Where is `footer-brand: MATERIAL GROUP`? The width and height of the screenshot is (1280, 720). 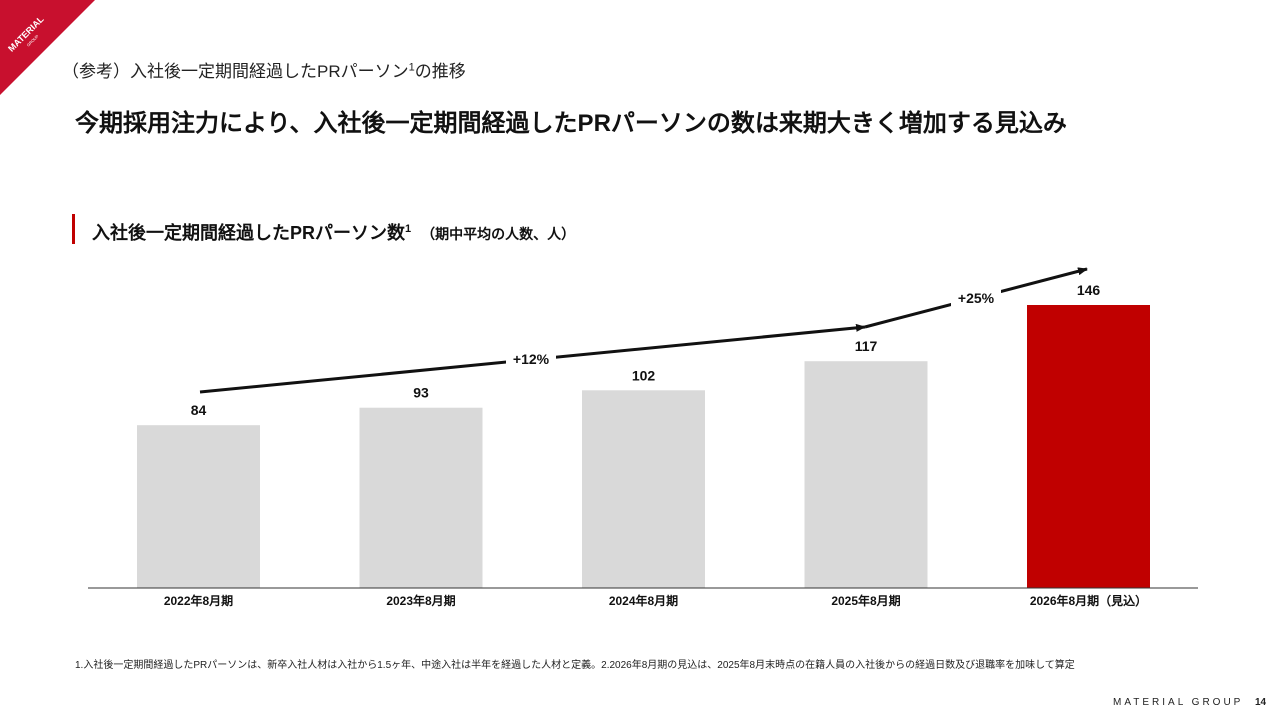 footer-brand: MATERIAL GROUP is located at coordinates (1178, 702).